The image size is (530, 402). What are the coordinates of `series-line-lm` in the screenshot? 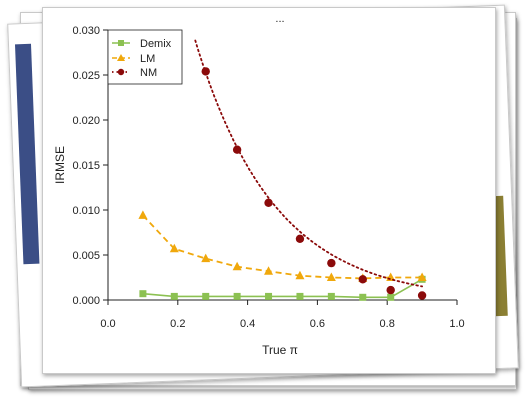 It's located at (282, 247).